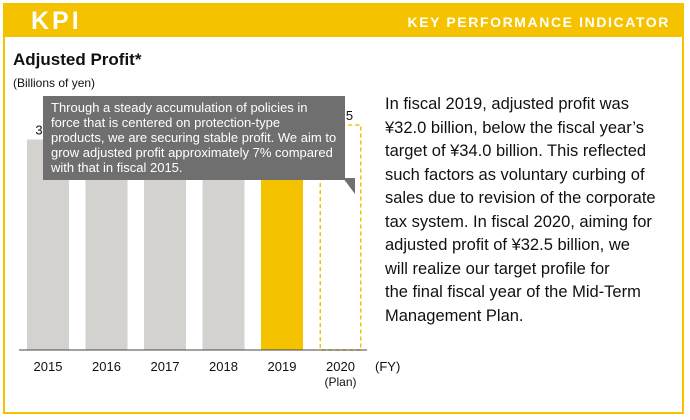 This screenshot has height=420, width=690. Describe the element at coordinates (515, 174) in the screenshot. I see `description-line: such factors as voluntary curbing of` at that location.